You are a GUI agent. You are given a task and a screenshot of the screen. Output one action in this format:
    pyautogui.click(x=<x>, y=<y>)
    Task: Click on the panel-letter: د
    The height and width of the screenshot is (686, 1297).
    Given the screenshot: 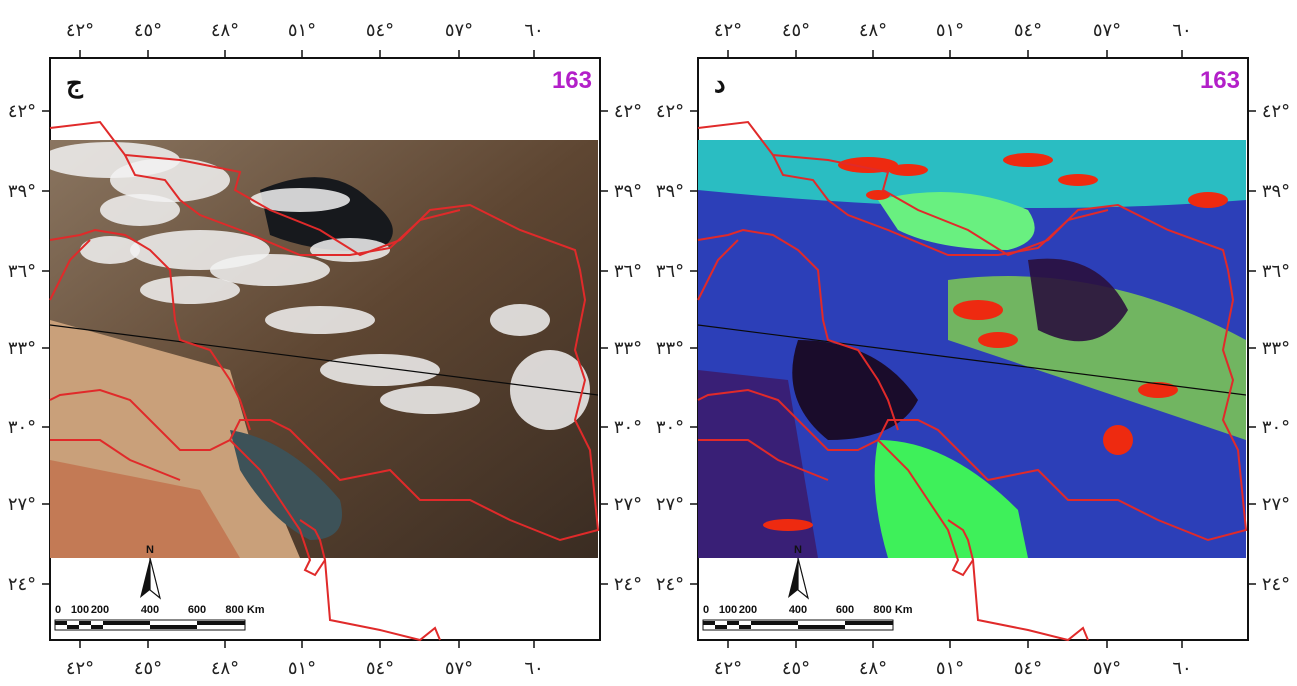 What is the action you would take?
    pyautogui.click(x=720, y=84)
    